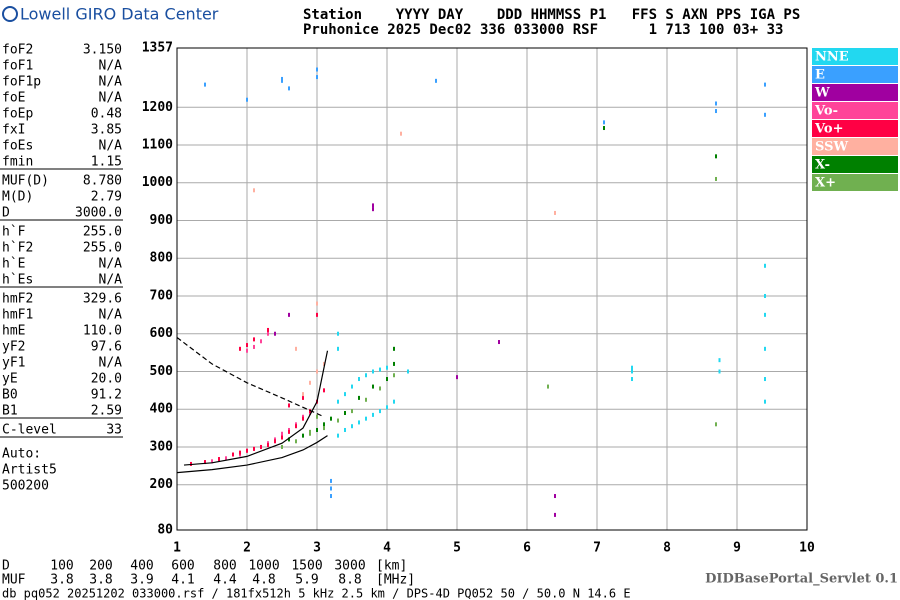 This screenshot has width=900, height=600. What do you see at coordinates (395, 580) in the screenshot?
I see `table-unit: [MHz]` at bounding box center [395, 580].